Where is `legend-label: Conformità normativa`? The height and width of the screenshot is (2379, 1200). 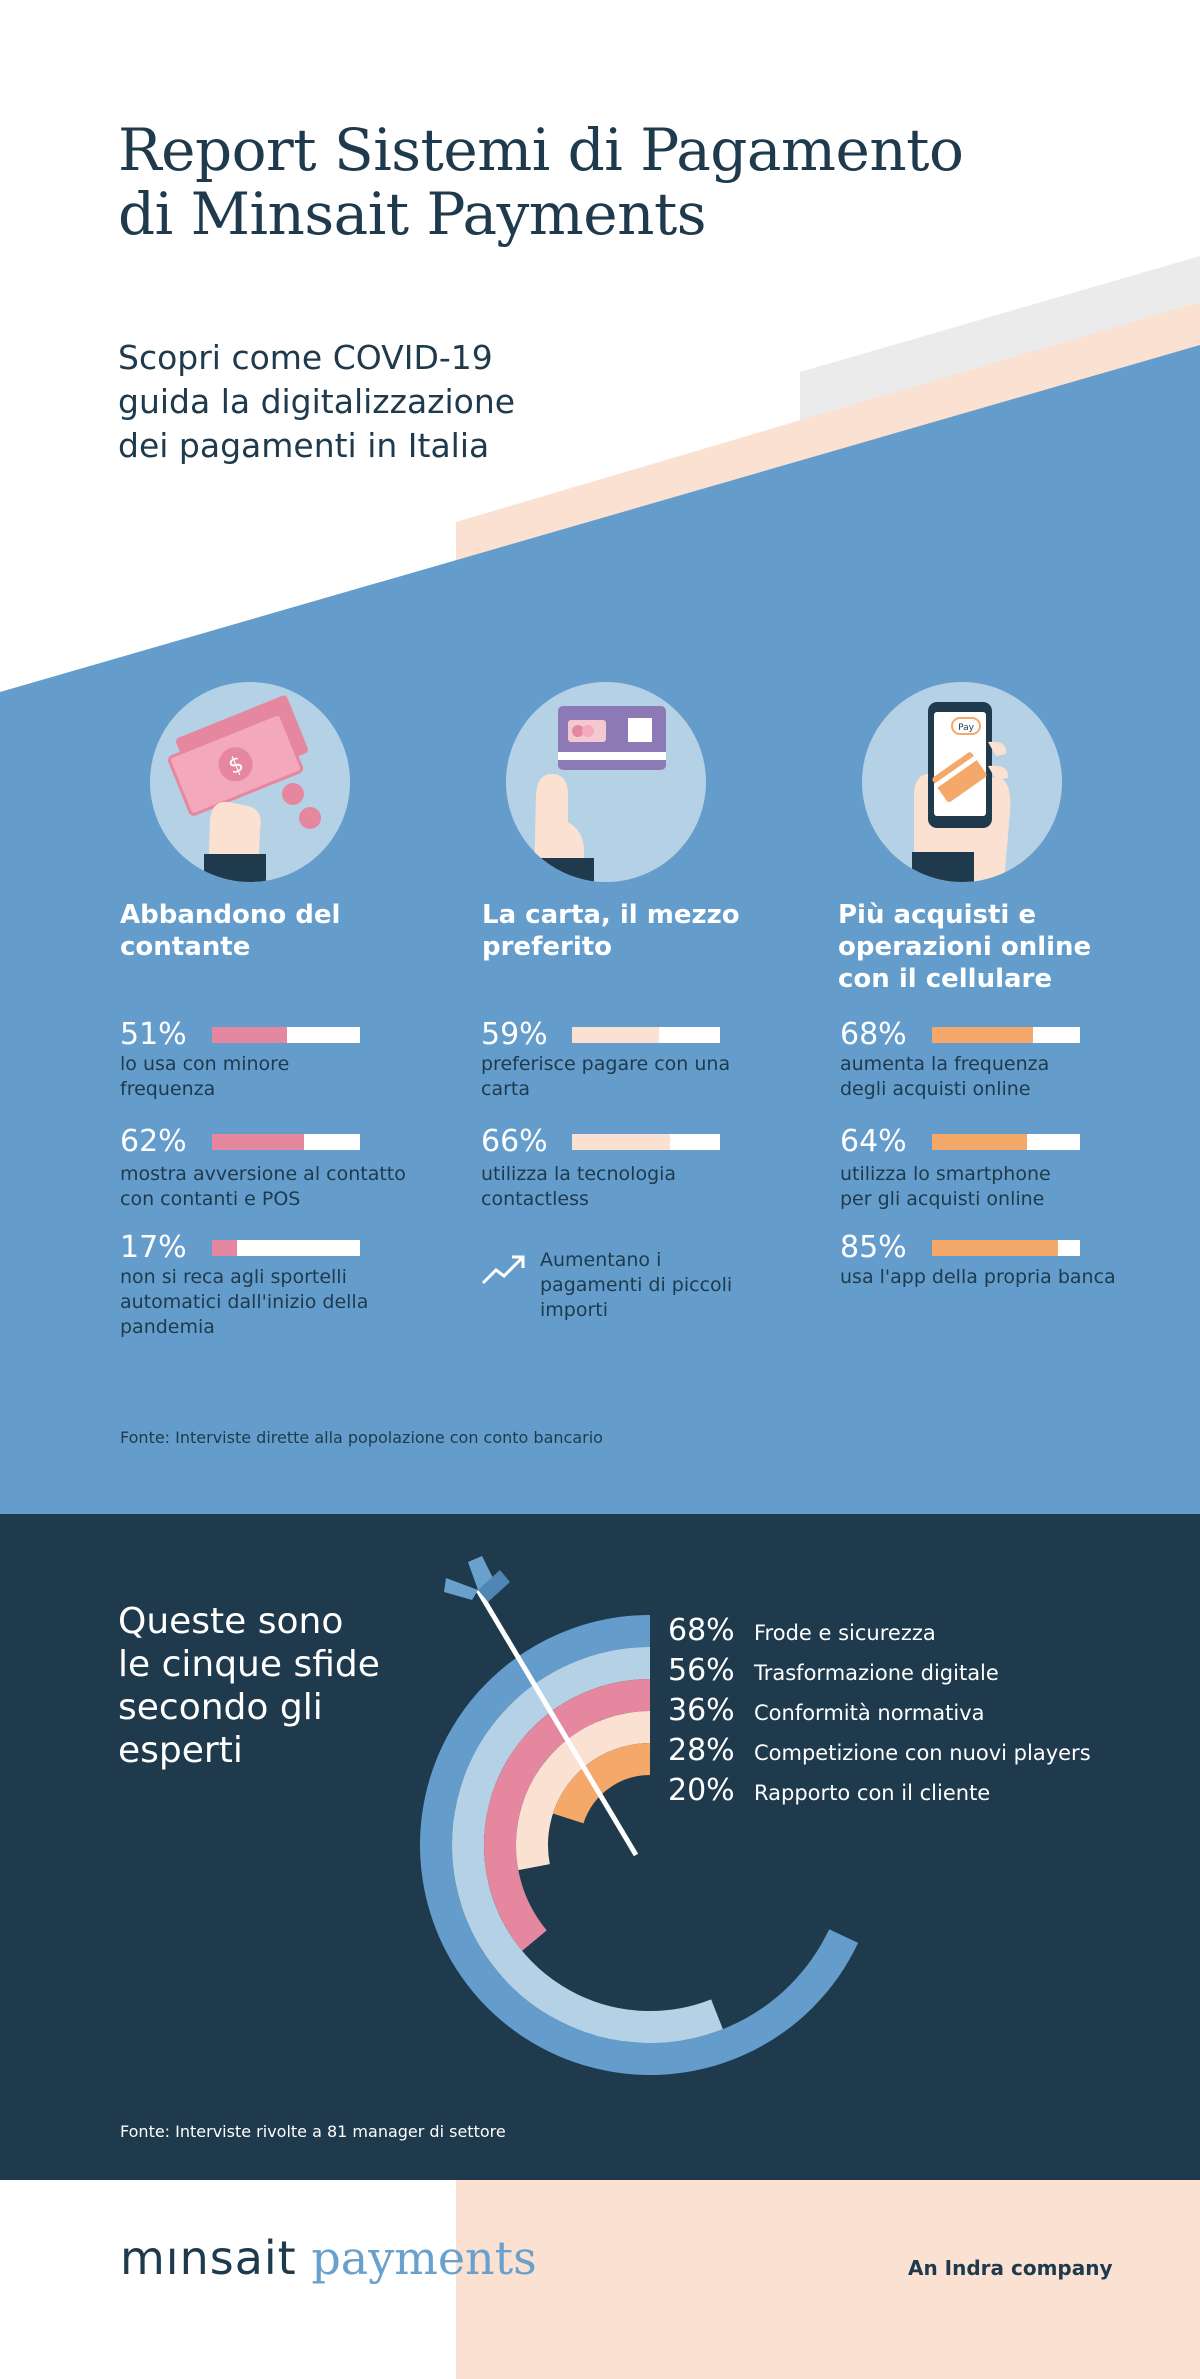 legend-label: Conformità normativa is located at coordinates (869, 1713).